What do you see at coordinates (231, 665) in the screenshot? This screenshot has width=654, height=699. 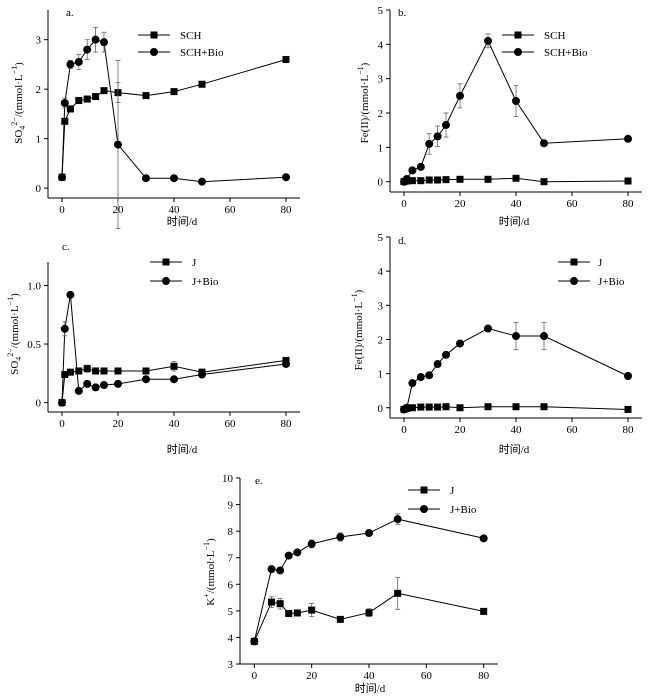 I see `y-tick-label: 3` at bounding box center [231, 665].